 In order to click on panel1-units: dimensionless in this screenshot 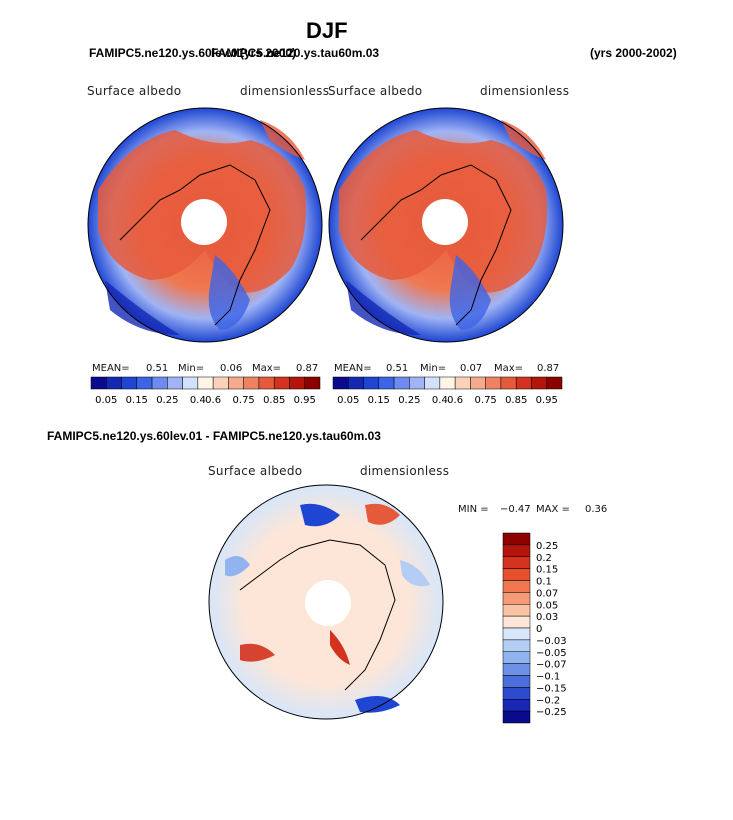, I will do `click(285, 91)`.